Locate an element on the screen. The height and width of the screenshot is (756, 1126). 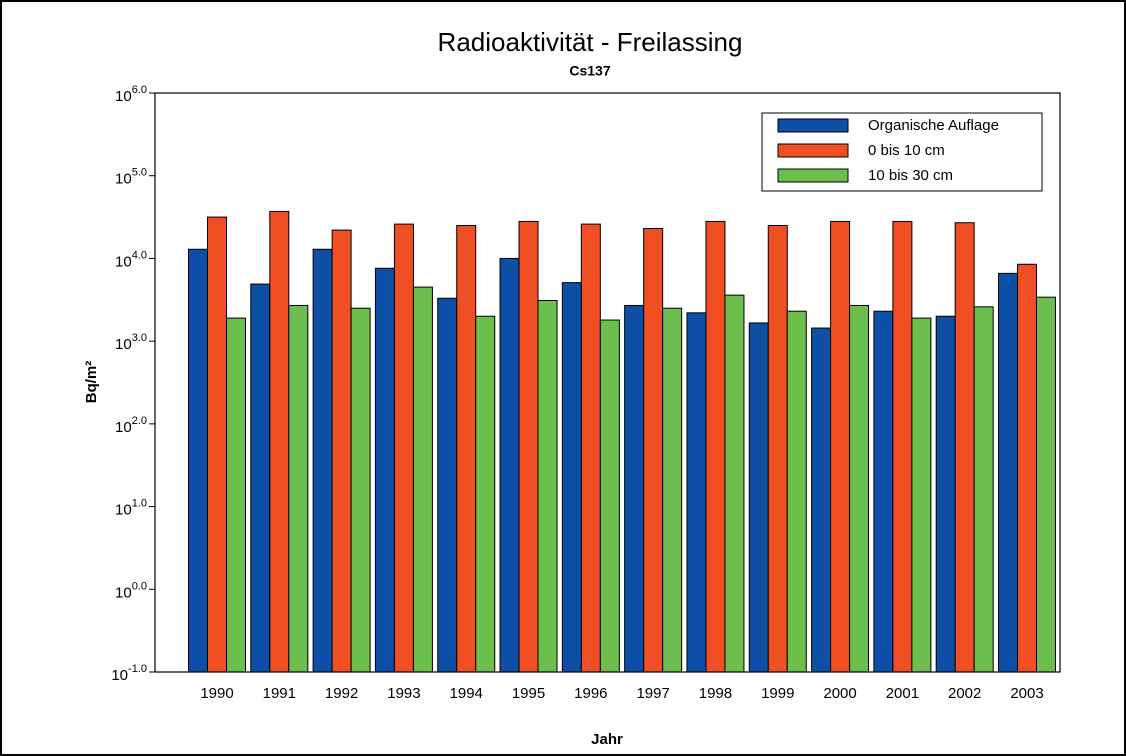
x-tick-label: 1991 is located at coordinates (279, 693).